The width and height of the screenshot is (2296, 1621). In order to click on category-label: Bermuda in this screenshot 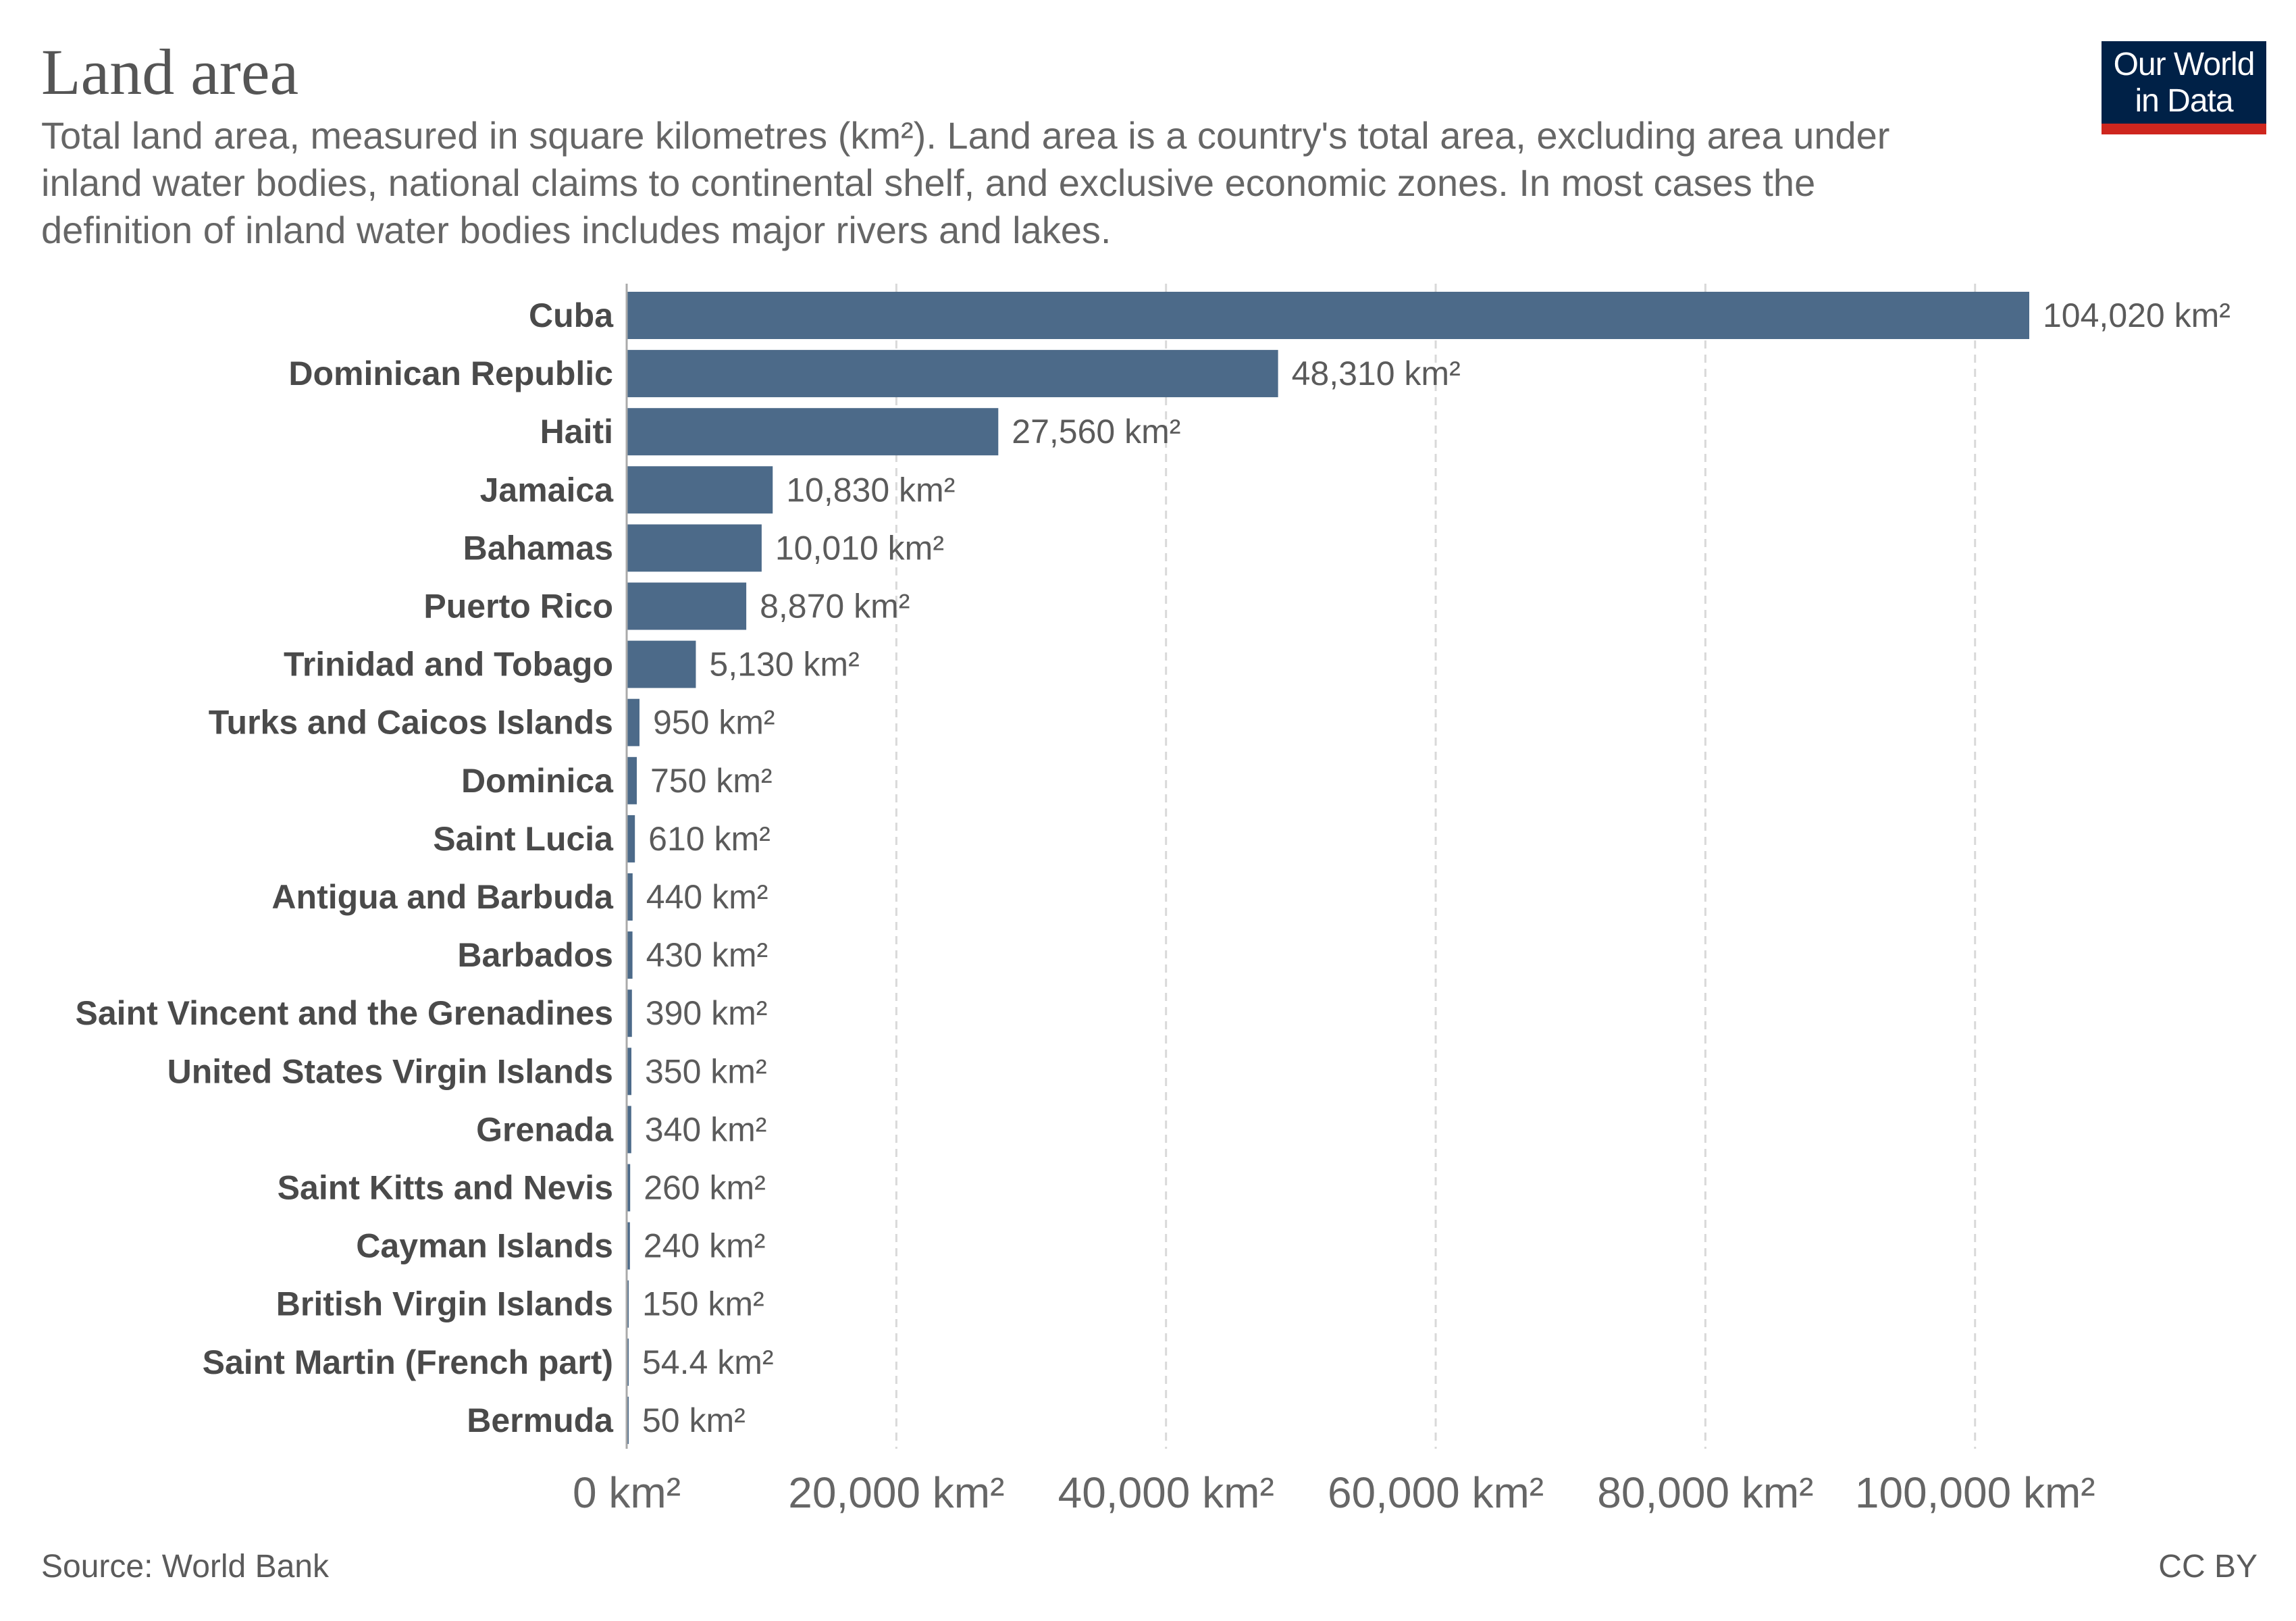, I will do `click(540, 1420)`.